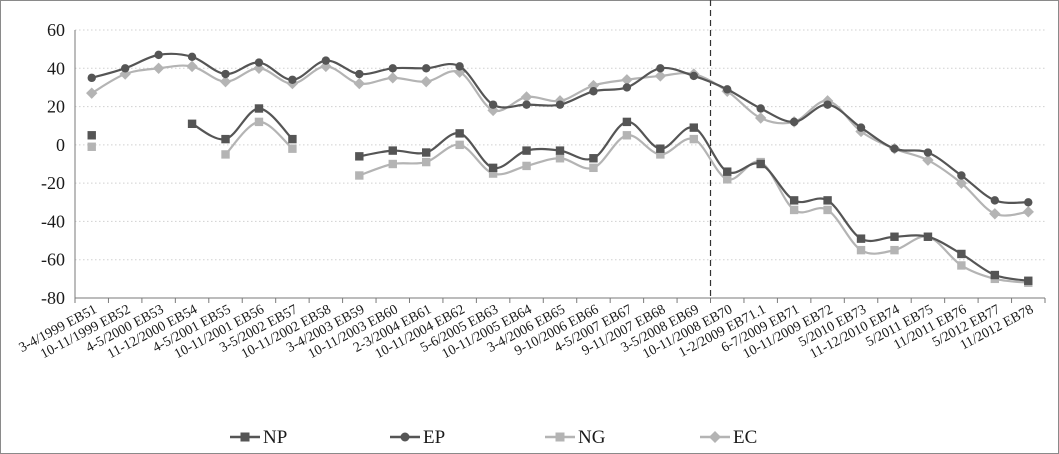 The height and width of the screenshot is (454, 1059). I want to click on y-tick-label: 0, so click(60, 145).